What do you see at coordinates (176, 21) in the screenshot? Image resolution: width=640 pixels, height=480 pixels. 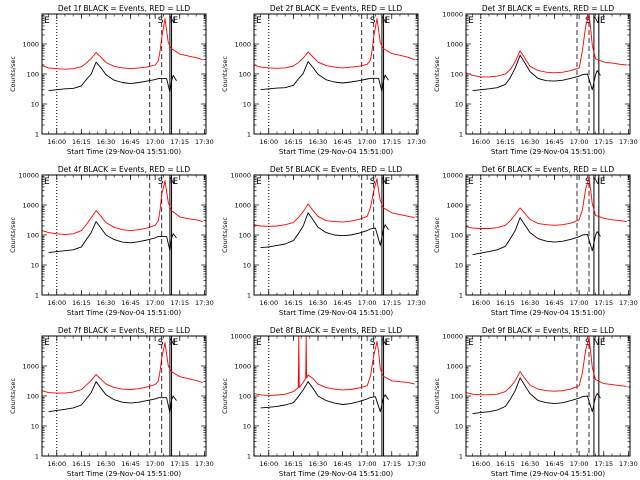 I see `panel-1-marker-e-end: E` at bounding box center [176, 21].